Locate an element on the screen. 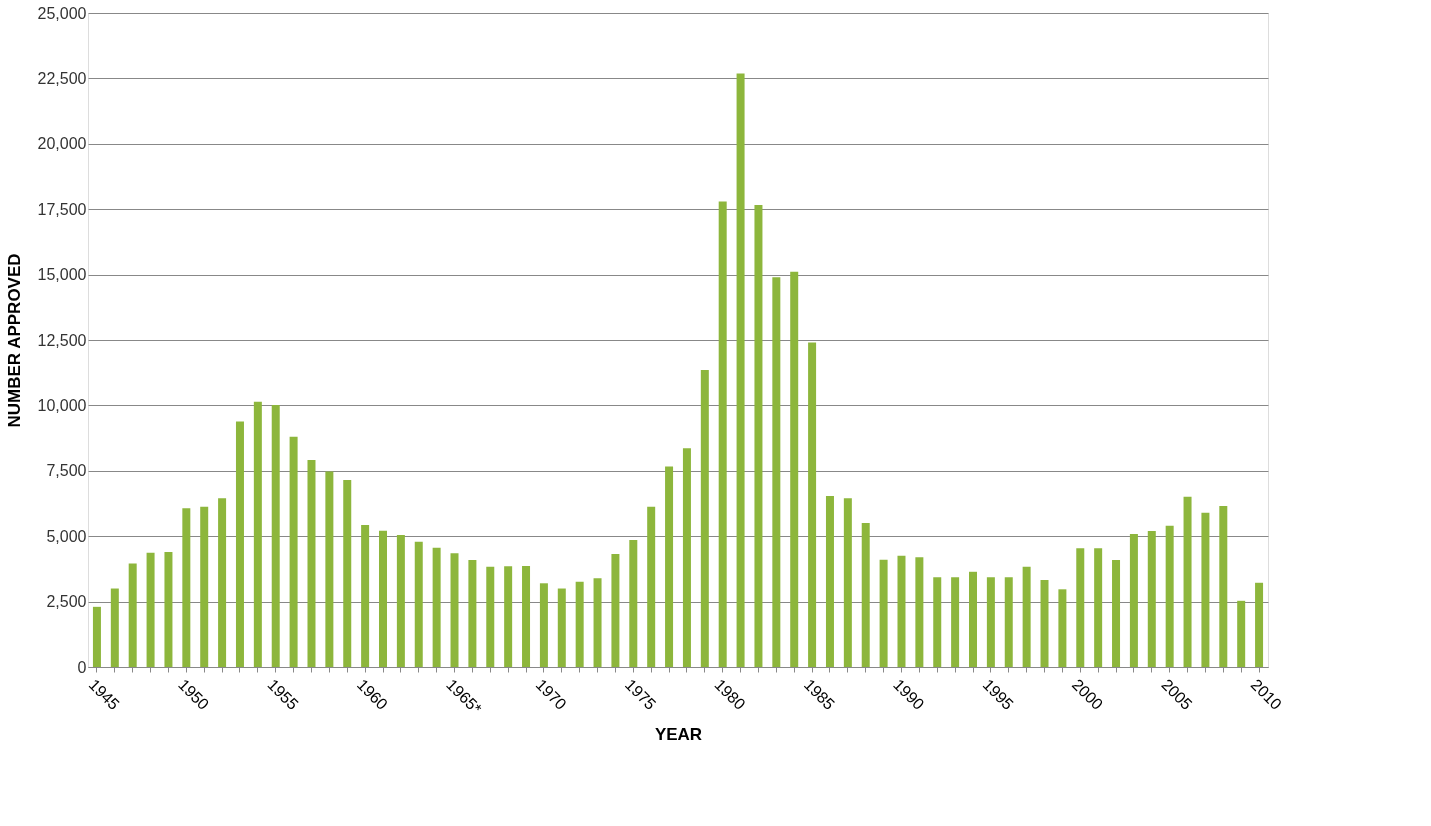  y-tick-label: 15,000 is located at coordinates (62, 275).